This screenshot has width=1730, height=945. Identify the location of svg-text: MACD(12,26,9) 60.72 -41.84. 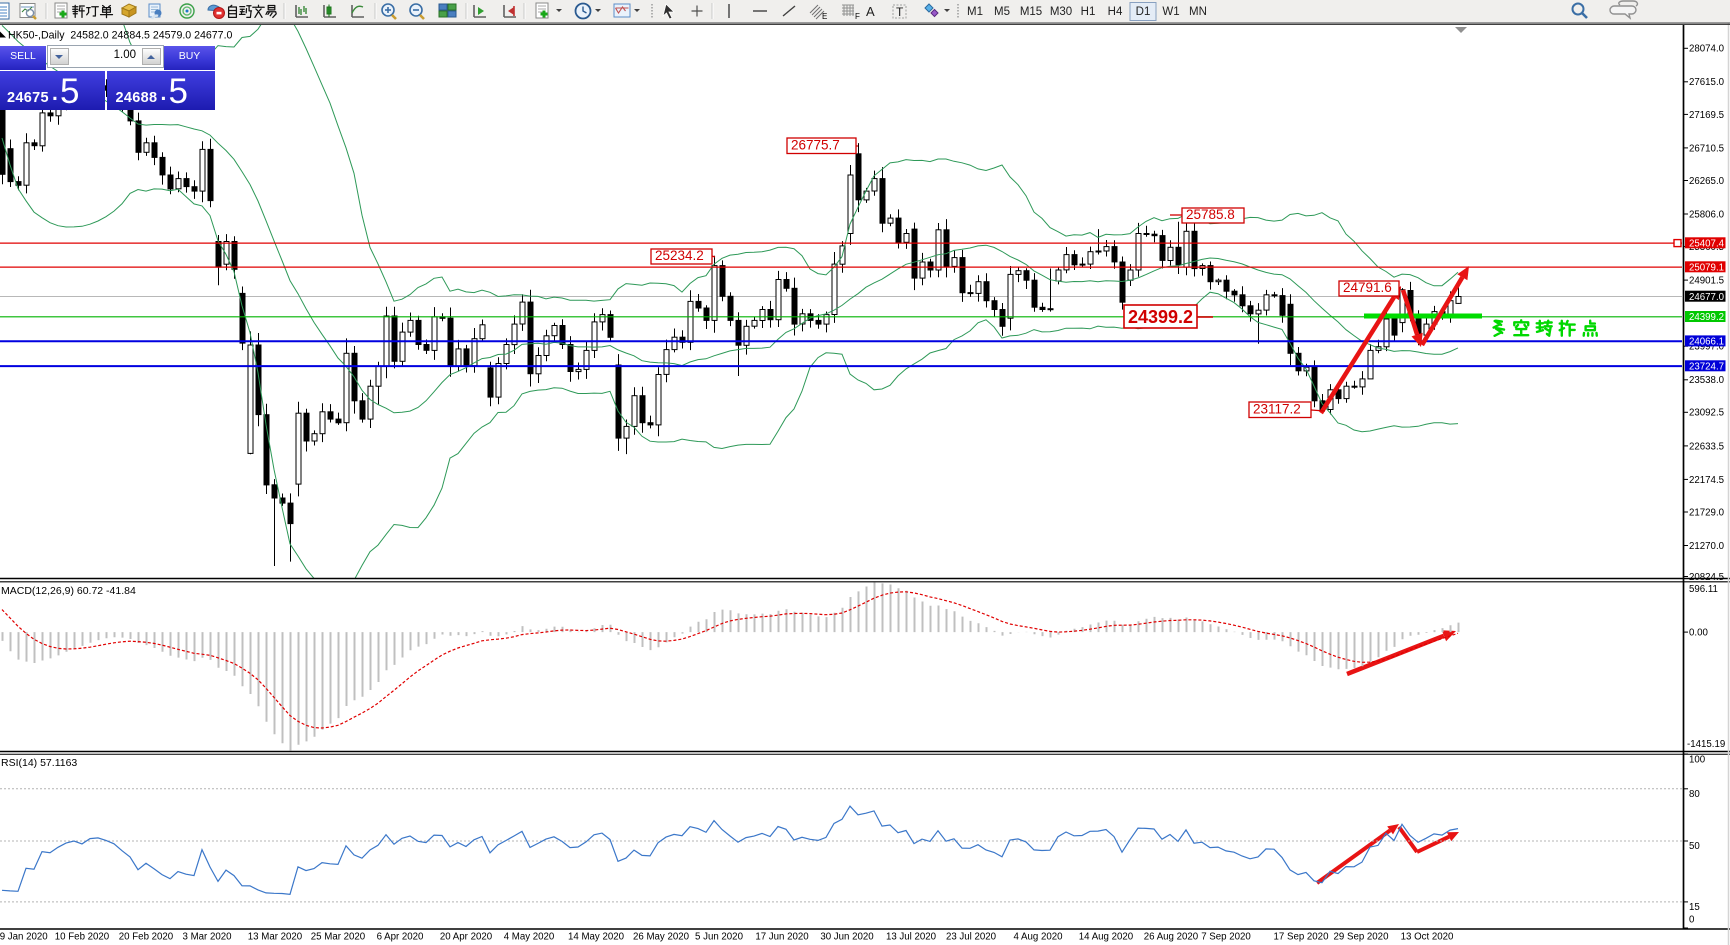
(68, 591).